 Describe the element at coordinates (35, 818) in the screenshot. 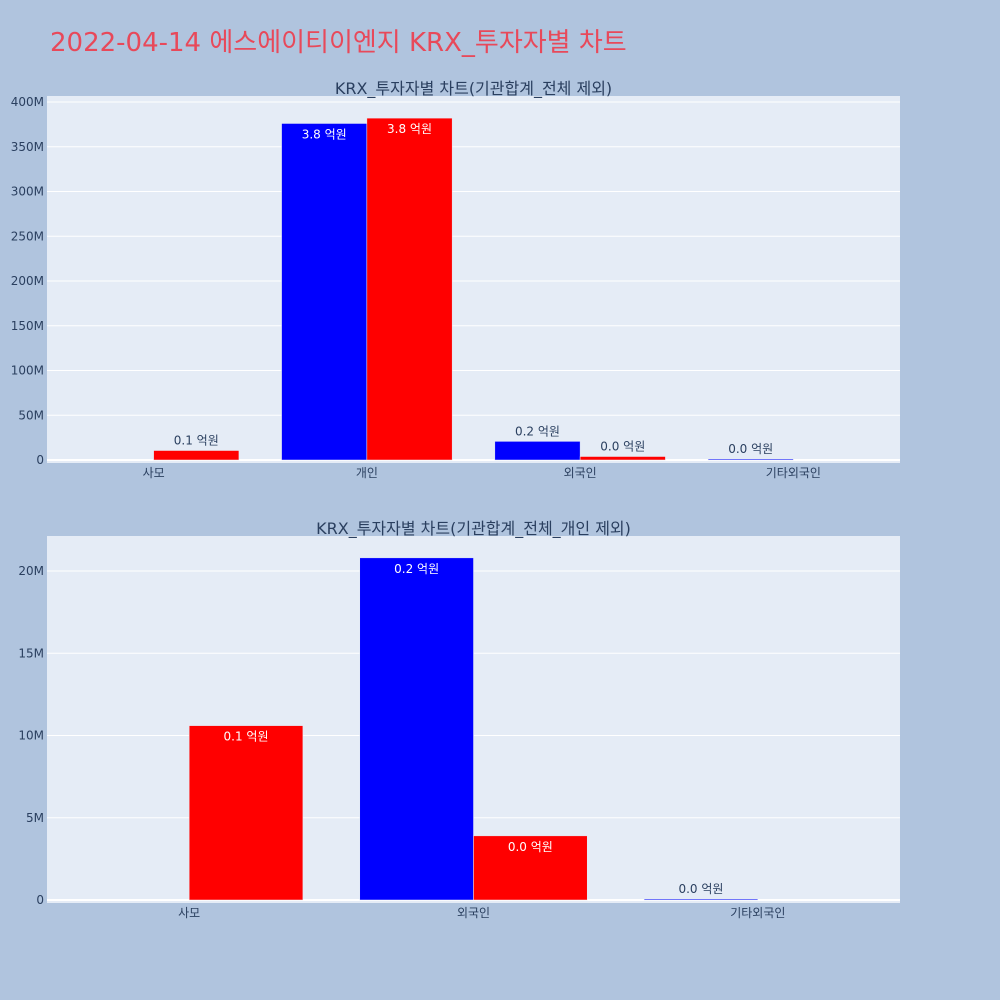

I see `y-tick-label: 5M` at that location.